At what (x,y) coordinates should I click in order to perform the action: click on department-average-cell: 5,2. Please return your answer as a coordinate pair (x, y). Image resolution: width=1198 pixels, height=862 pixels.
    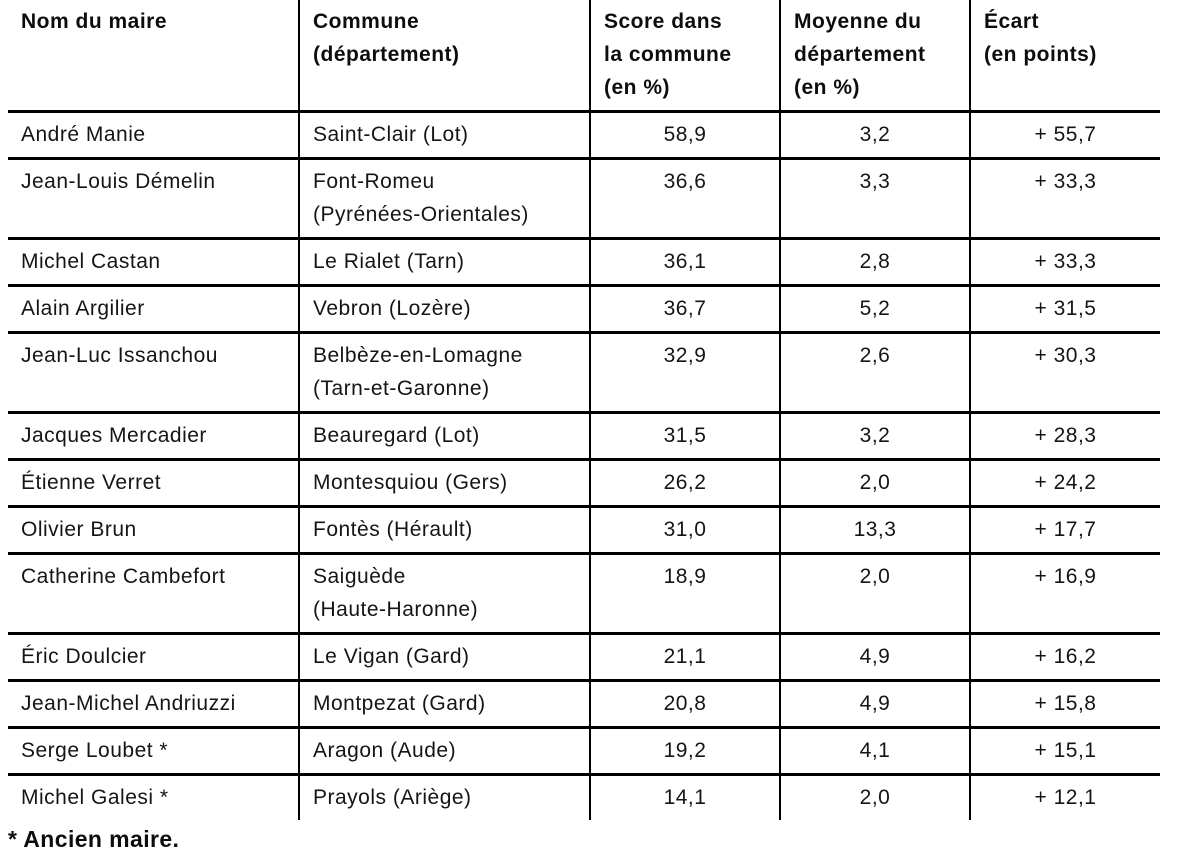
    Looking at the image, I should click on (874, 309).